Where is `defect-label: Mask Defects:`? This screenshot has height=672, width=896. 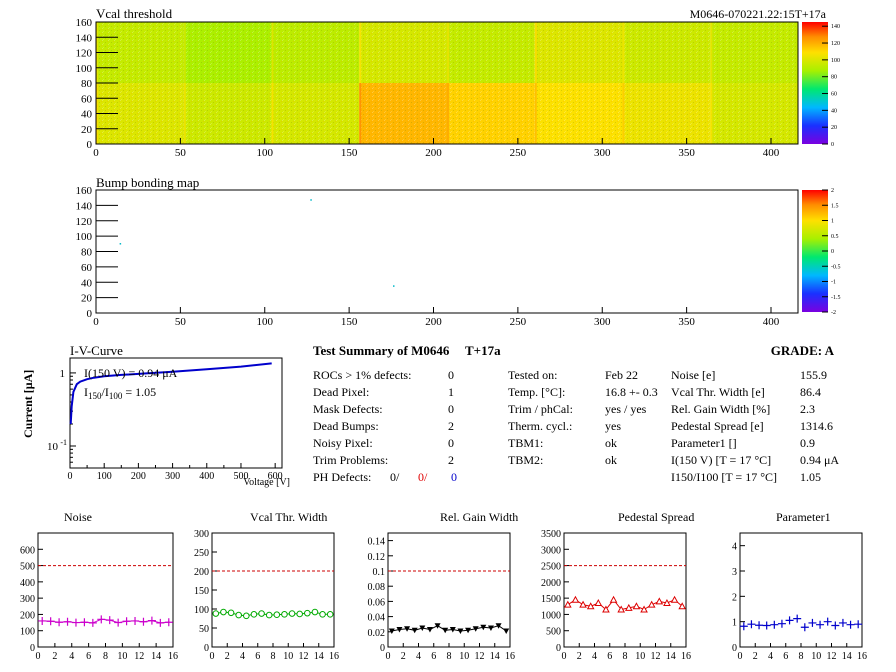
defect-label: Mask Defects: is located at coordinates (348, 409).